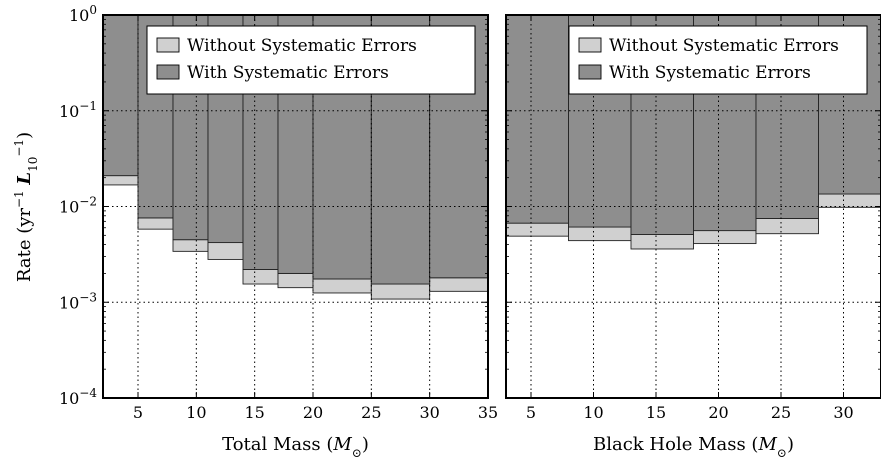 Image resolution: width=881 pixels, height=457 pixels. Describe the element at coordinates (693, 445) in the screenshot. I see `x-axis-label: Black Hole Mass (M⊙)` at that location.